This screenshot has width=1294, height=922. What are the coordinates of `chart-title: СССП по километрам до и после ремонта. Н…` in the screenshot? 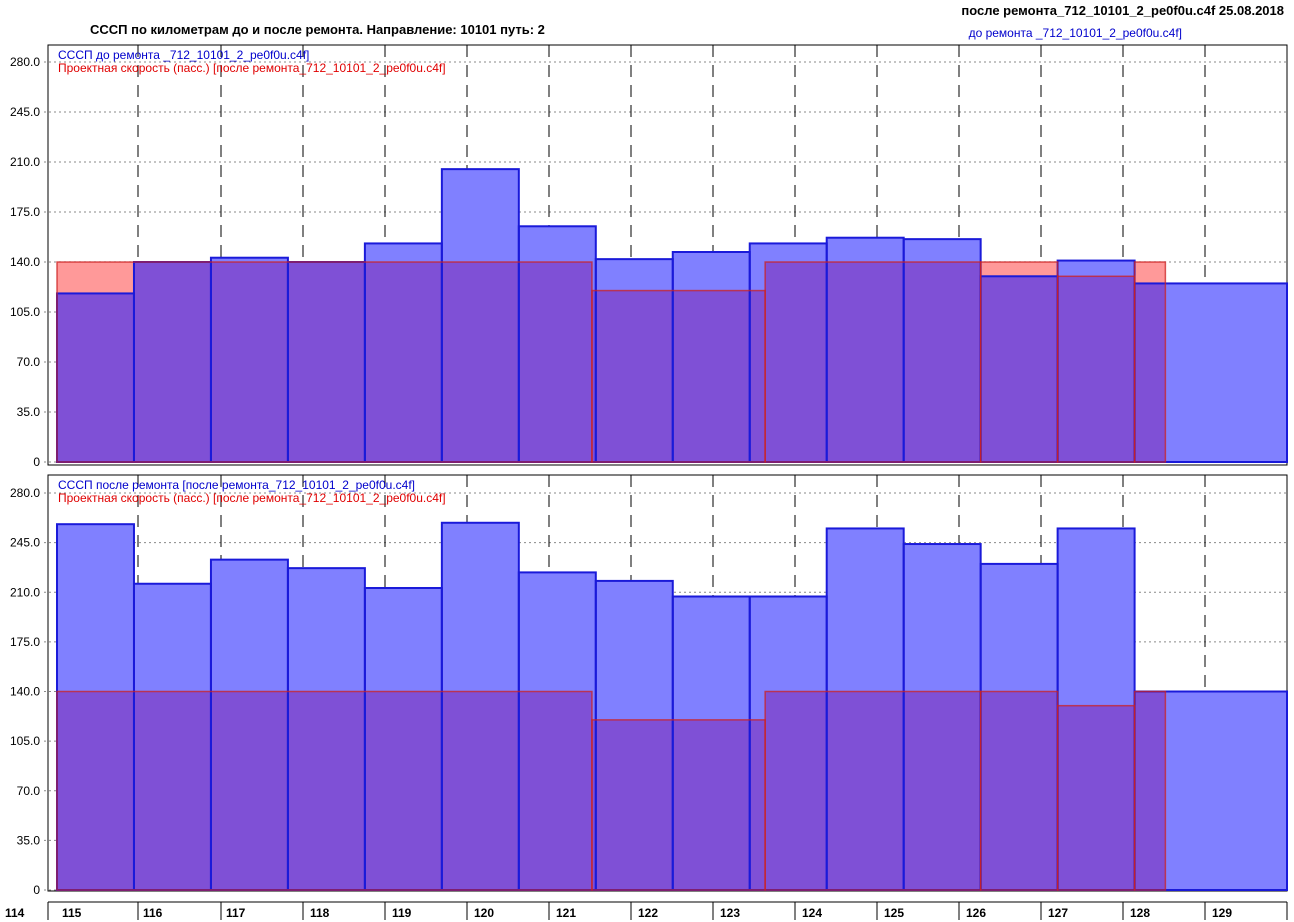 It's located at (317, 29).